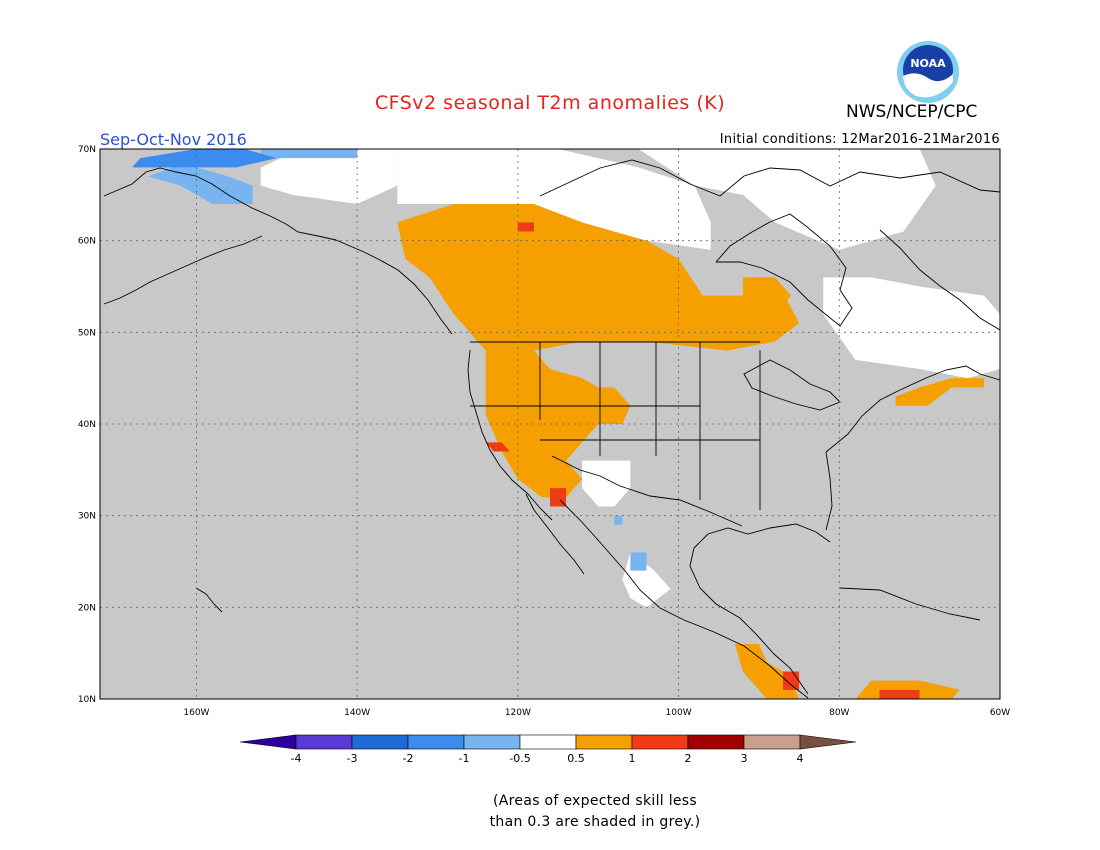 The image size is (1100, 850). Describe the element at coordinates (464, 758) in the screenshot. I see `legend-label-3: -1` at that location.